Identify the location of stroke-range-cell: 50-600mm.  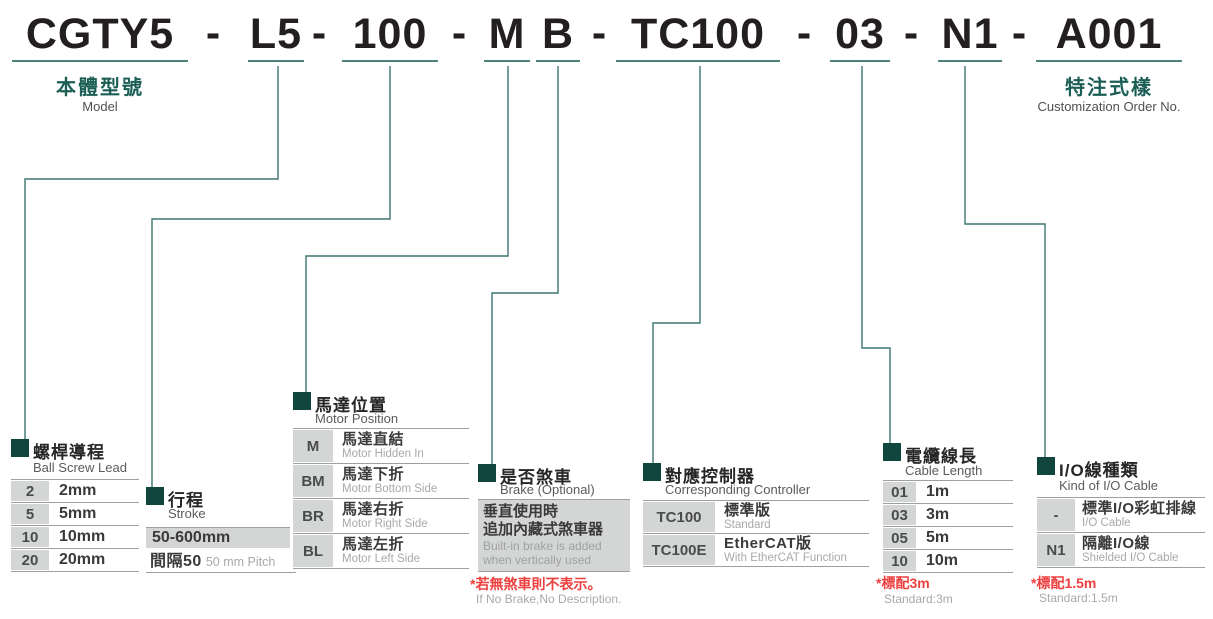
(218, 538).